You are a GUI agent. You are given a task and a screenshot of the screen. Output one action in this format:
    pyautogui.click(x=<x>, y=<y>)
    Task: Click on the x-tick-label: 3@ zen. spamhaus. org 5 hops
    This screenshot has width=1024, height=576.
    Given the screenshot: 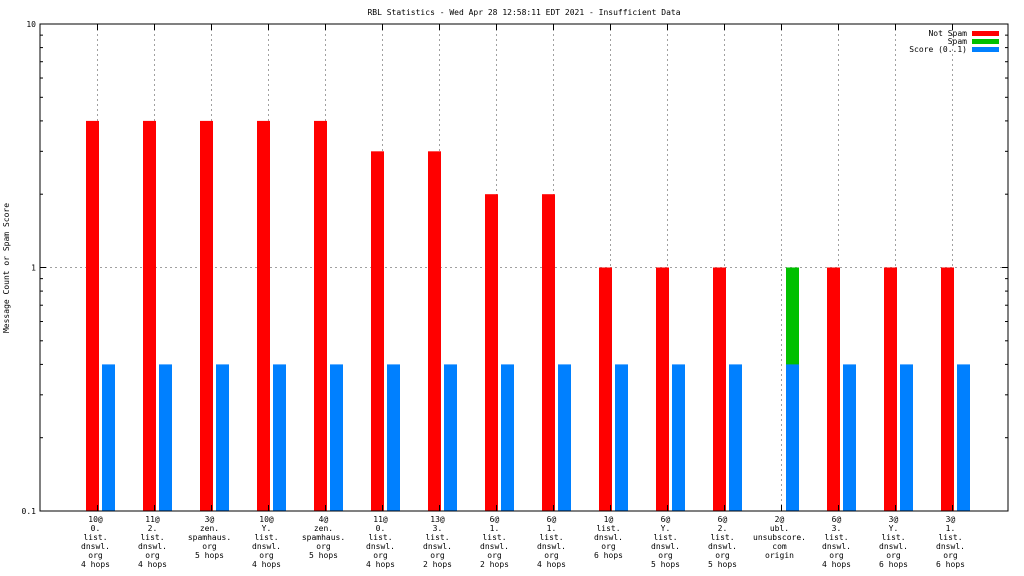 What is the action you would take?
    pyautogui.click(x=209, y=537)
    